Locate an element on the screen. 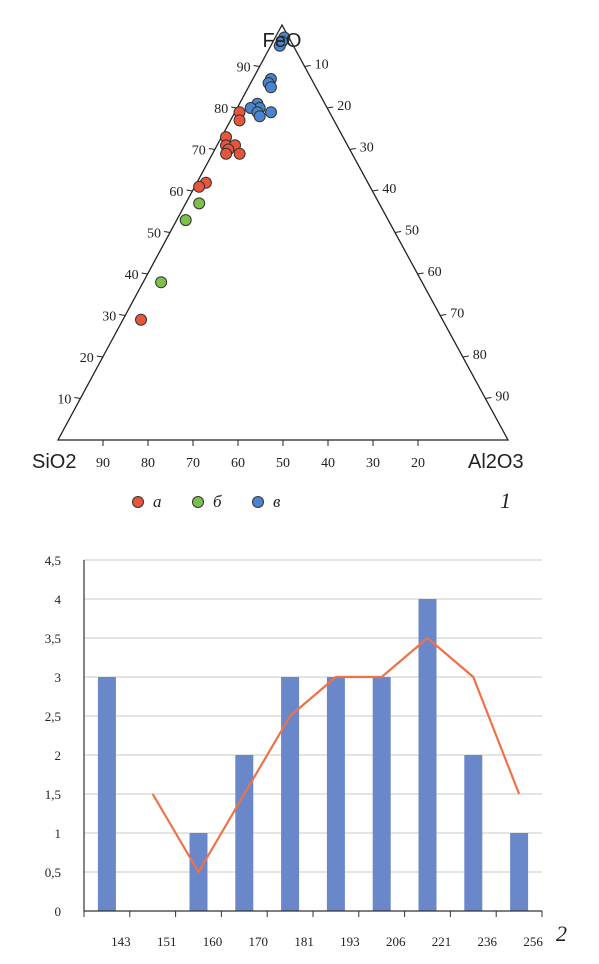 The height and width of the screenshot is (964, 599). x-tick-label: 206 is located at coordinates (396, 941).